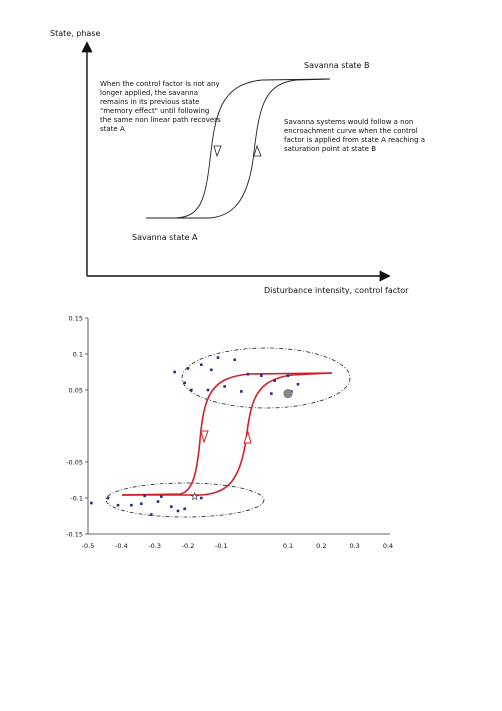  What do you see at coordinates (76, 319) in the screenshot?
I see `y-tick-label: 0.15` at bounding box center [76, 319].